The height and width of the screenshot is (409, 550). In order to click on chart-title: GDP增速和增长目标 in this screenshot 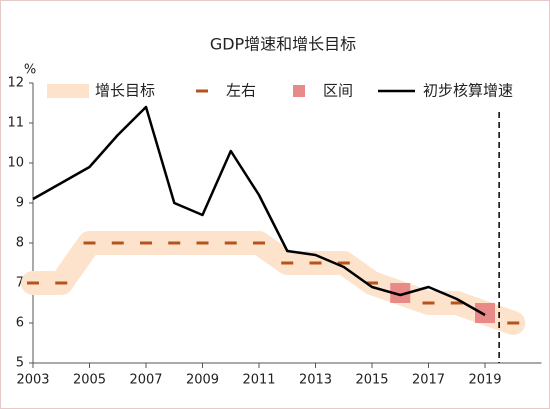, I will do `click(283, 44)`.